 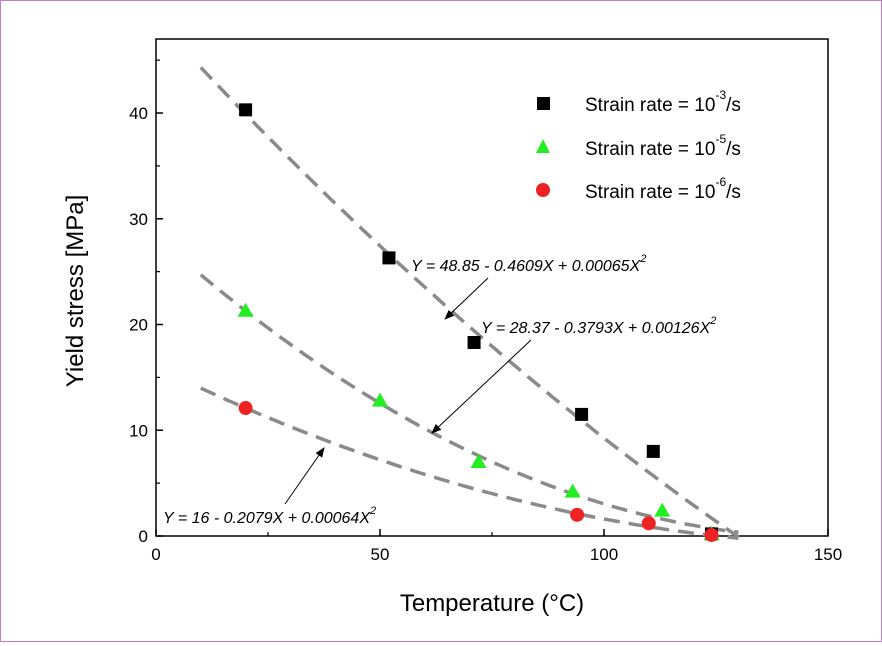 What do you see at coordinates (138, 325) in the screenshot?
I see `y-tick-label: 20` at bounding box center [138, 325].